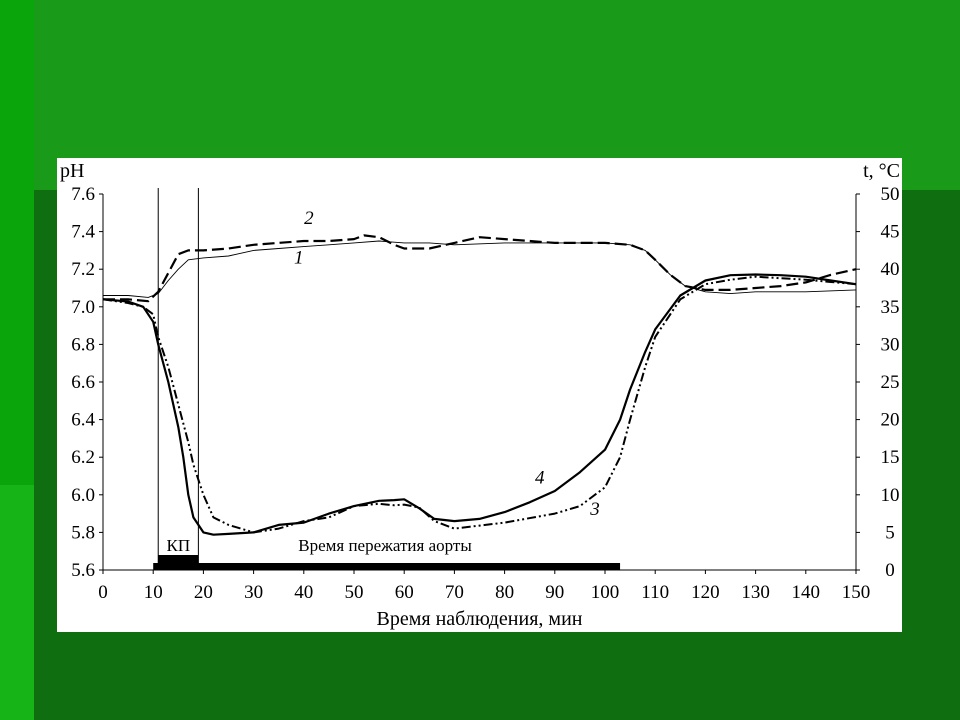 The image size is (960, 720). Describe the element at coordinates (153, 592) in the screenshot. I see `x-tick-label: 10` at that location.